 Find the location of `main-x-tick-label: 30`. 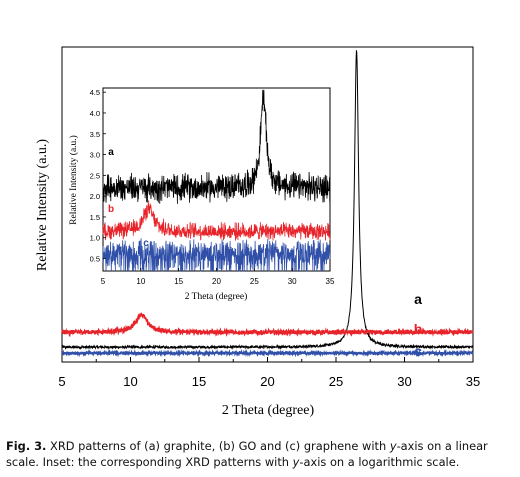

main-x-tick-label: 30 is located at coordinates (404, 381).